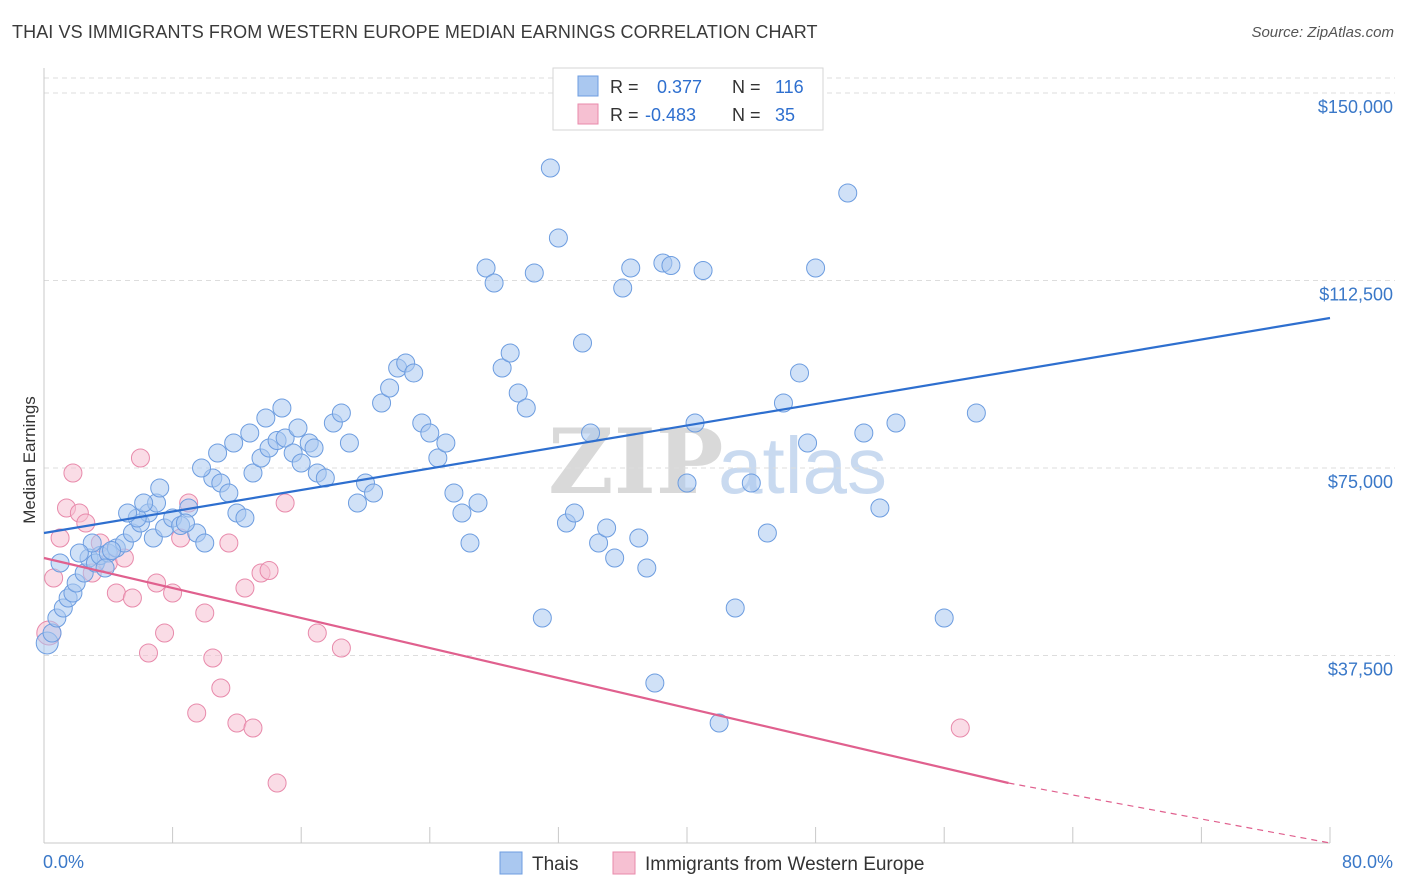  Describe the element at coordinates (1169, 813) in the screenshot. I see `trend-line-immigrants-extrapolated` at that location.